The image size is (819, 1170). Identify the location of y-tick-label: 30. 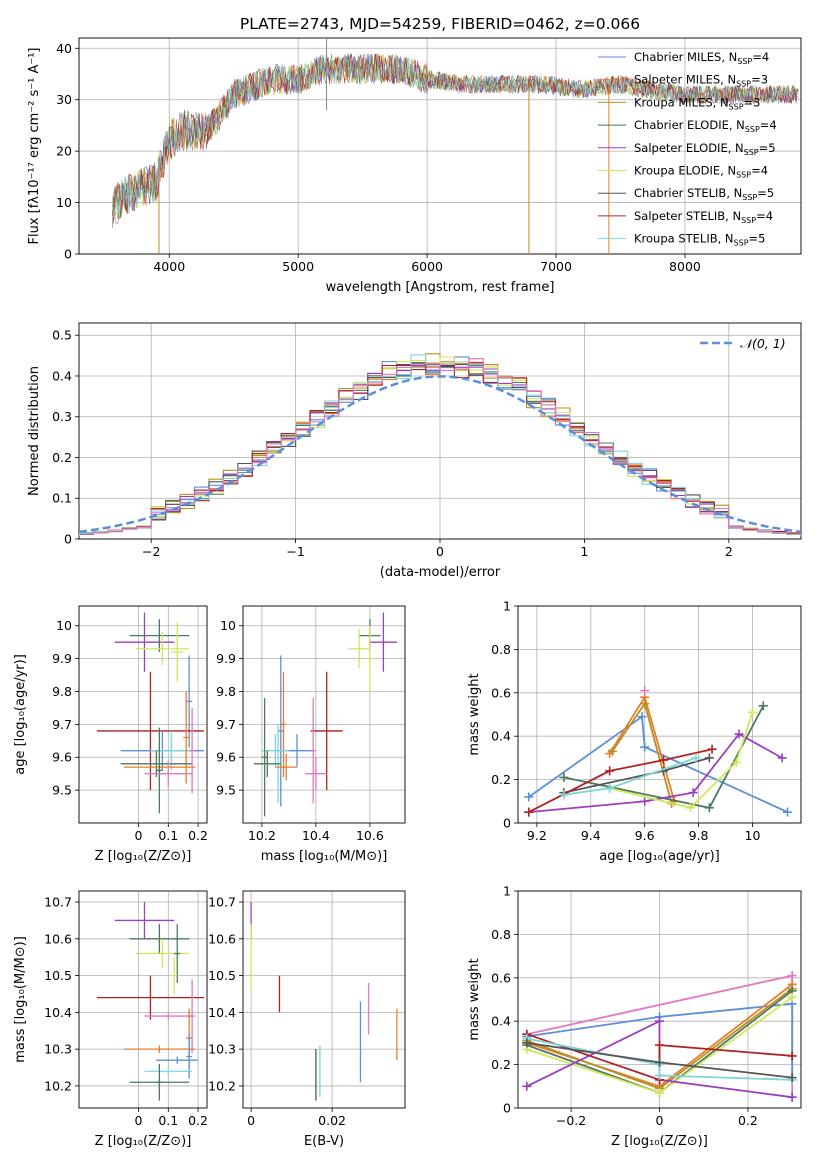
(64, 99).